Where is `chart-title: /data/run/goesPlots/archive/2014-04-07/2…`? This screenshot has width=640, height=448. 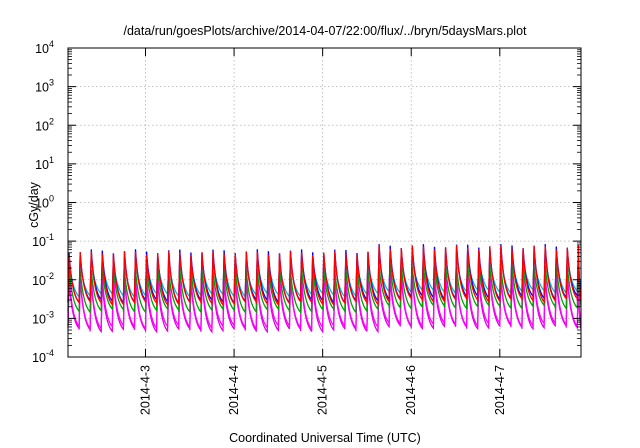 chart-title: /data/run/goesPlots/archive/2014-04-07/2… is located at coordinates (325, 31).